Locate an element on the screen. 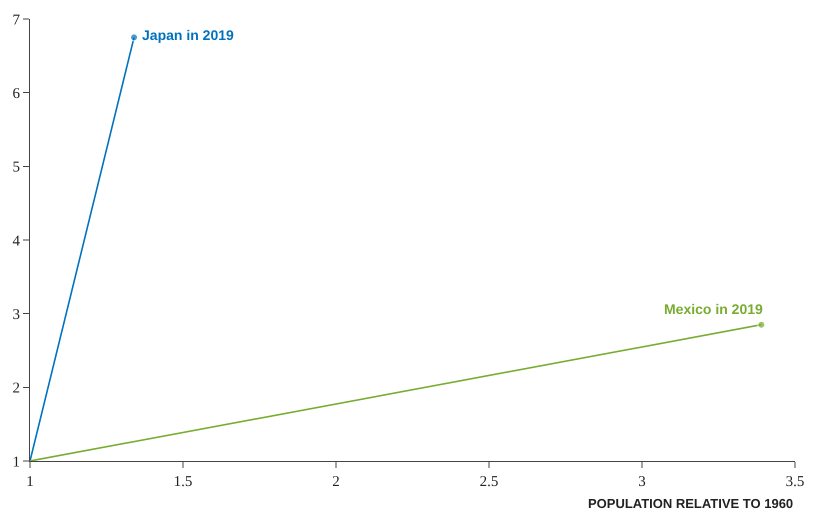 The height and width of the screenshot is (523, 816). x-tick-label: 3.5 is located at coordinates (795, 482).